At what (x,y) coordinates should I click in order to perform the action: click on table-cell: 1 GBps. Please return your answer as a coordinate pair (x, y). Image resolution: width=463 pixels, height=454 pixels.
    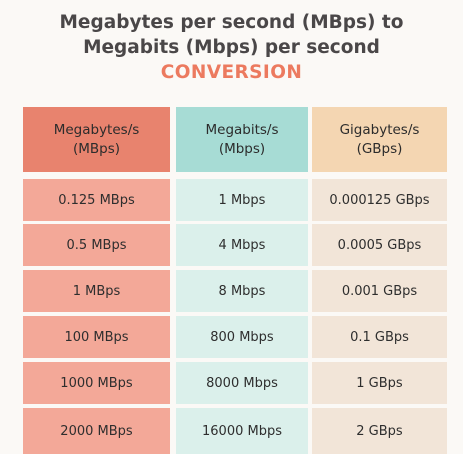
    Looking at the image, I should click on (379, 383).